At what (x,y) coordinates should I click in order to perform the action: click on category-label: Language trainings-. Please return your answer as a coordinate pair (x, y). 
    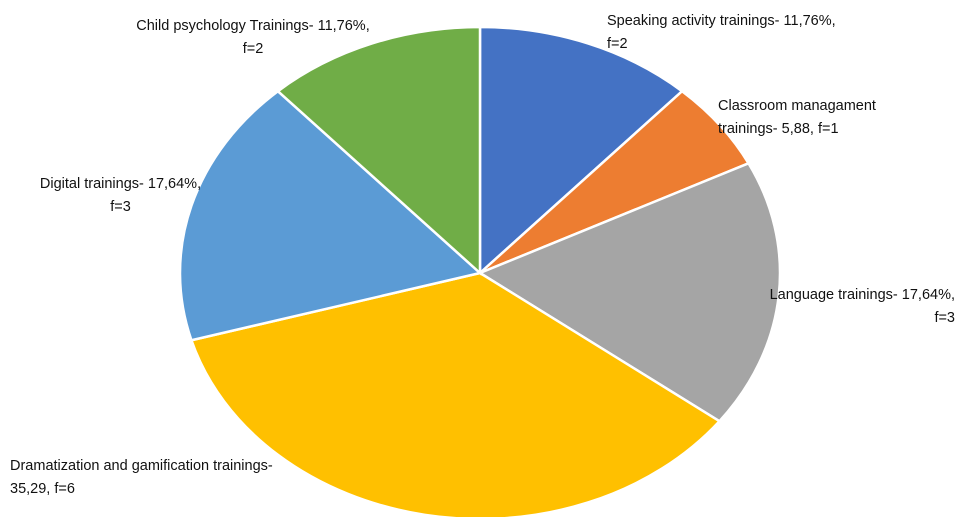
    Looking at the image, I should click on (833, 295).